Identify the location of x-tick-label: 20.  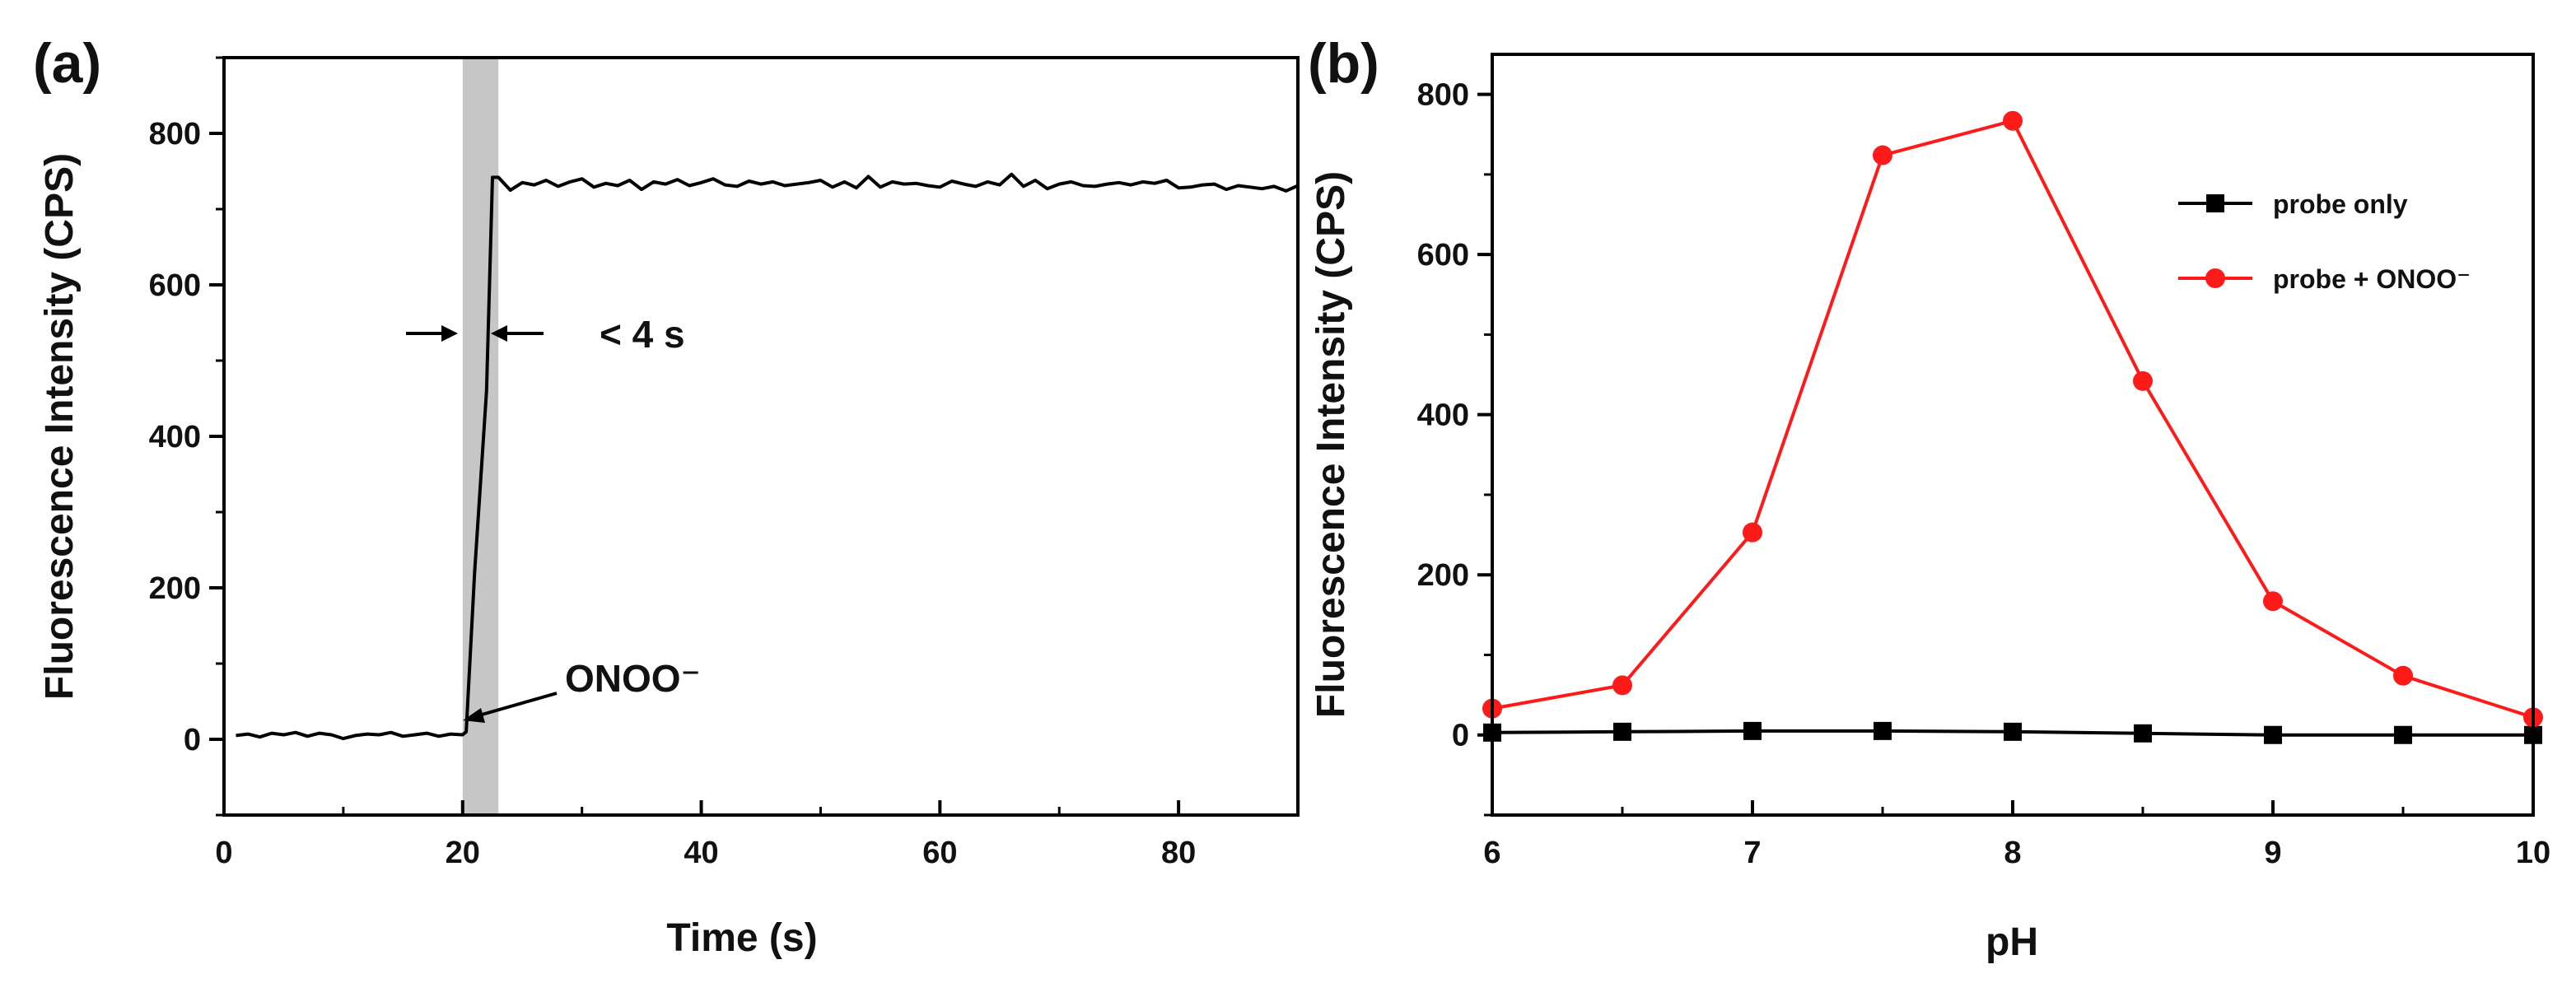
(463, 853).